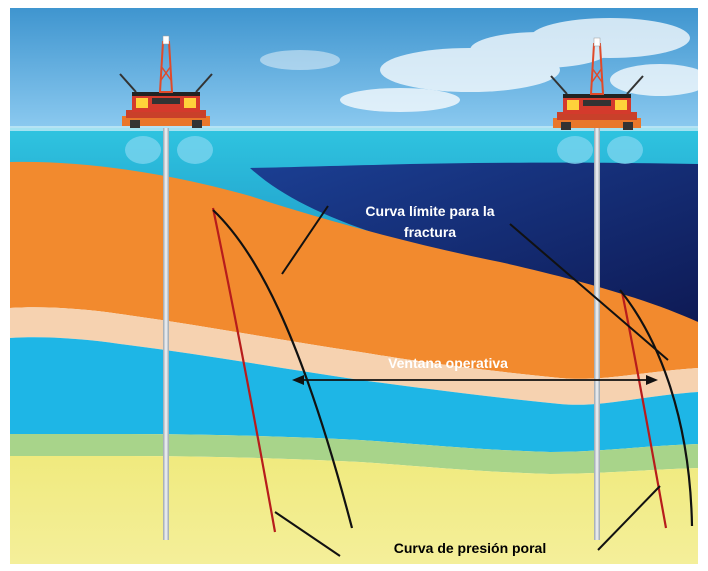 The image size is (708, 571). Describe the element at coordinates (448, 363) in the screenshot. I see `window-label: Ventana operativa` at that location.